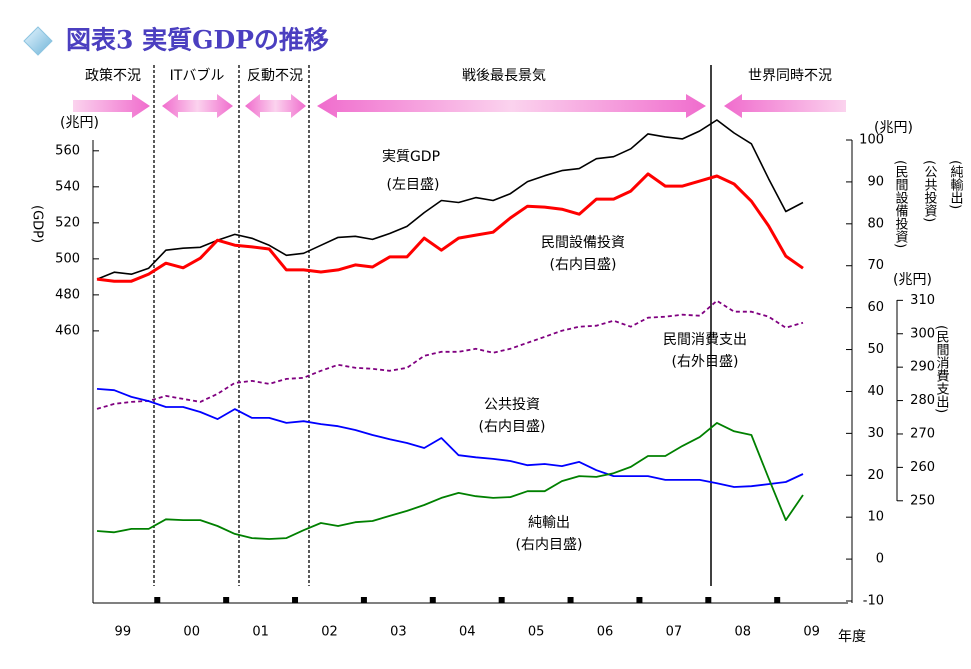  What do you see at coordinates (912, 280) in the screenshot?
I see `y3-unit: (兆円)` at bounding box center [912, 280].